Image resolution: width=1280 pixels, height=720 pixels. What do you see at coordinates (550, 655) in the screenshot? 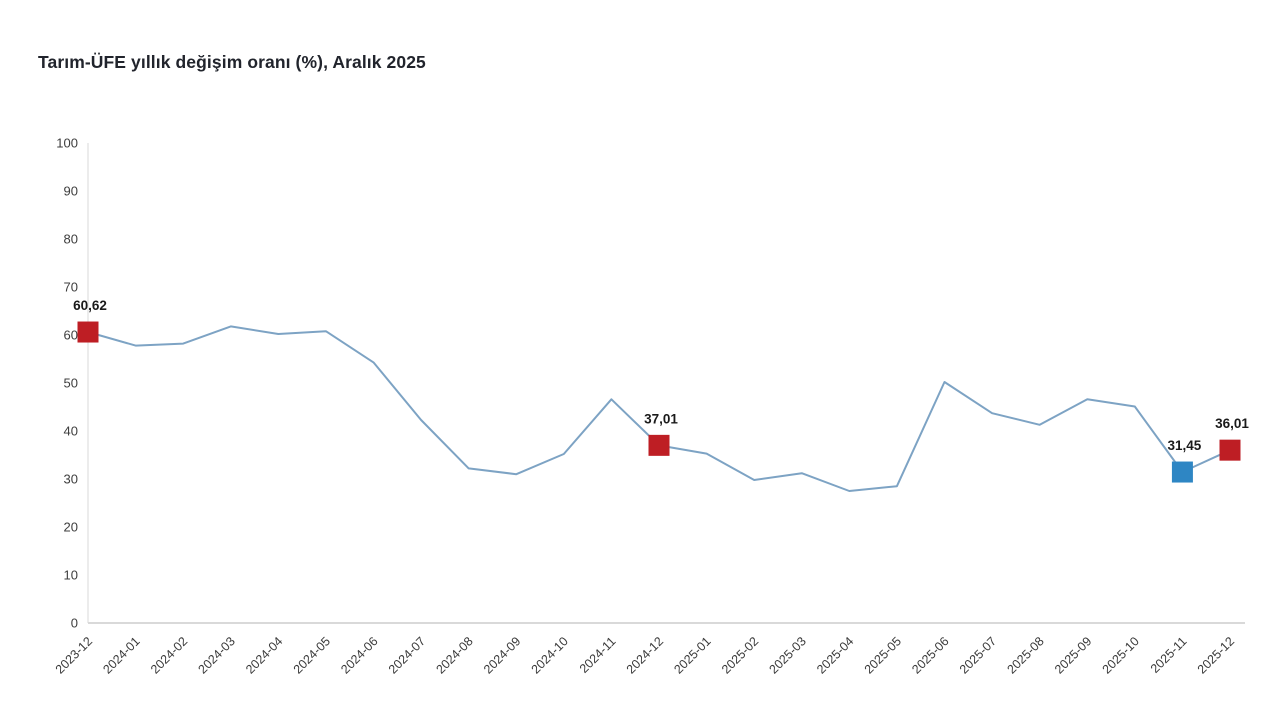
I see `x-axis-tick-label: 2024-10` at bounding box center [550, 655].